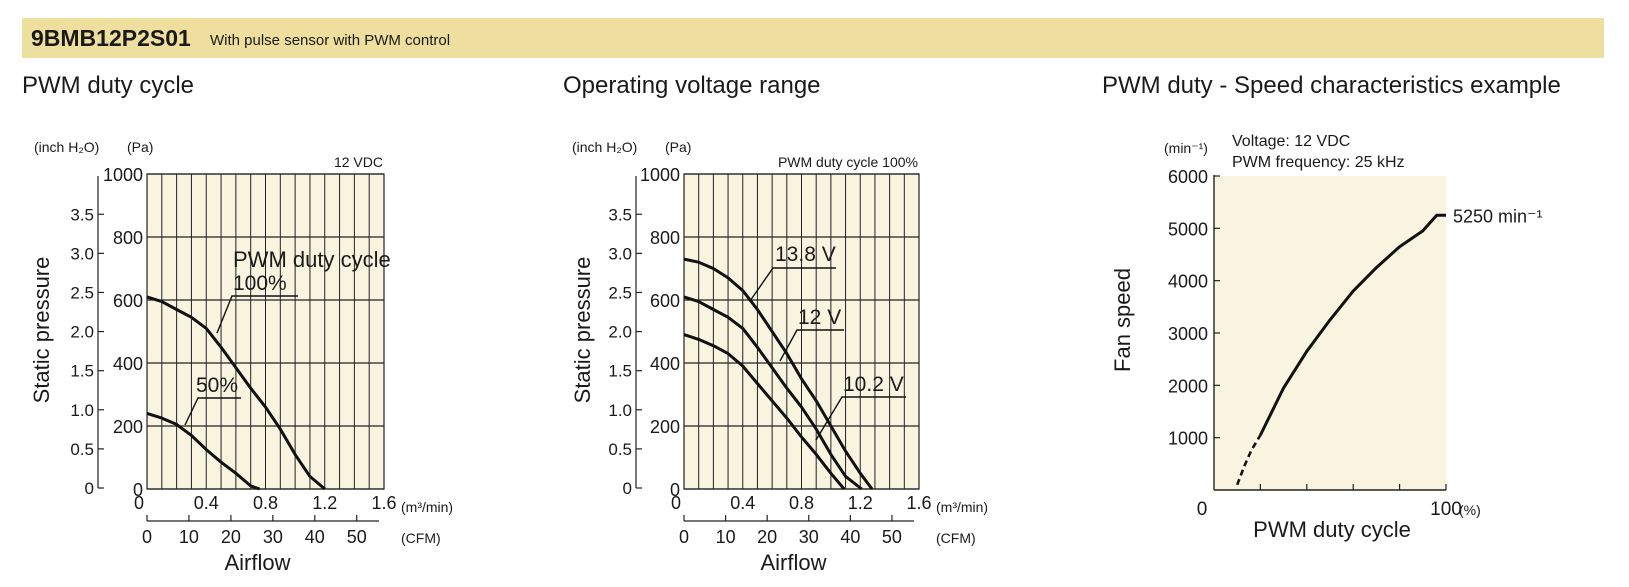 The height and width of the screenshot is (587, 1629). What do you see at coordinates (66, 147) in the screenshot?
I see `chart1-y-unit-secondary: (inch H₂O)` at bounding box center [66, 147].